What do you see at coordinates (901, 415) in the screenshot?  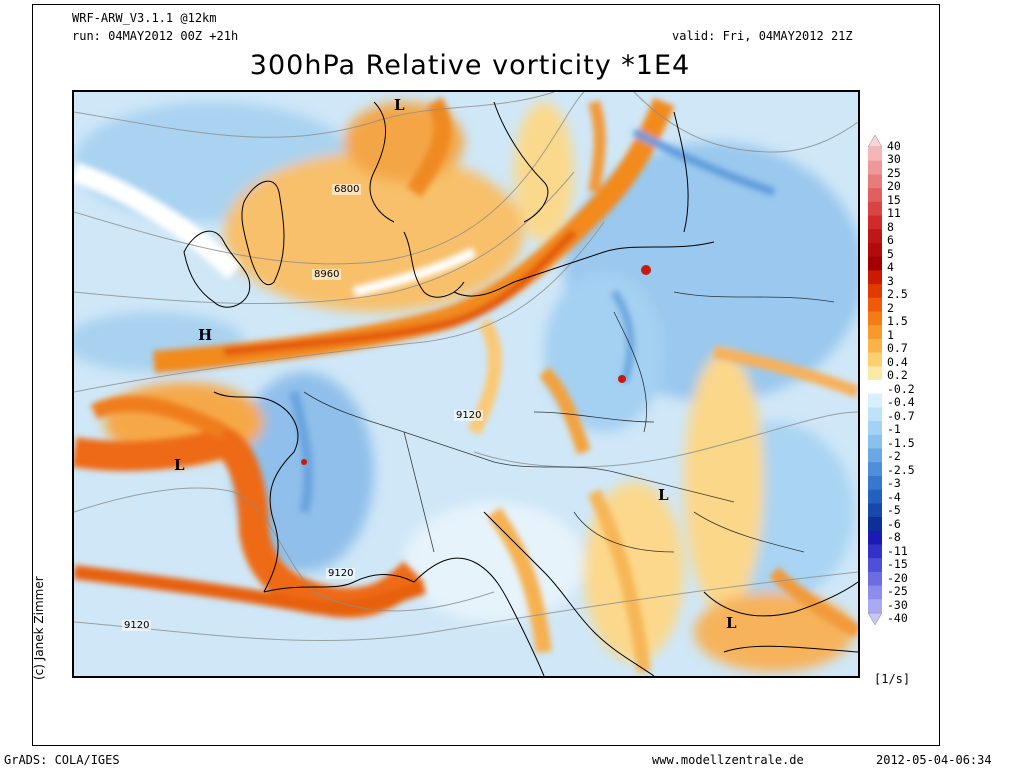 I see `colorbar-tick-label: -0.7` at bounding box center [901, 415].